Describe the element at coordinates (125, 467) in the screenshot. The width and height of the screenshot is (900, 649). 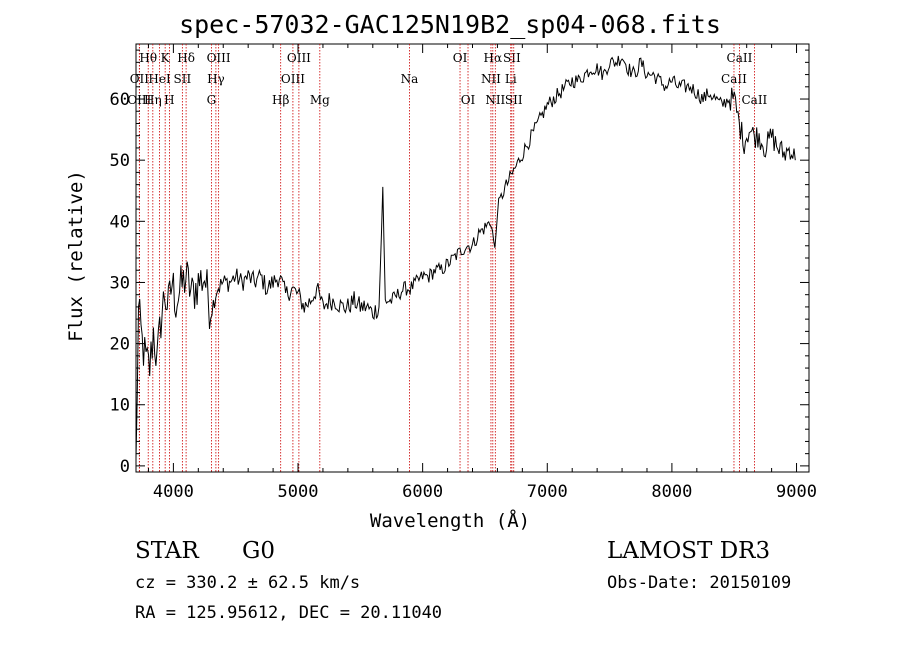
I see `y-tick-label: 0` at that location.